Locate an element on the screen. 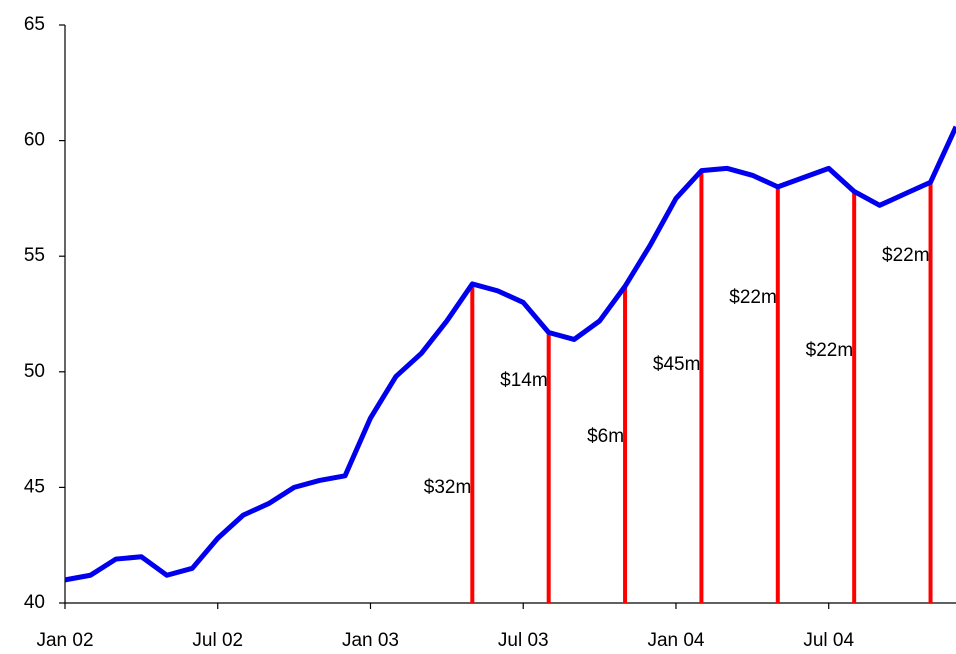 This screenshot has width=956, height=654. x-tick-label: Jul 03 is located at coordinates (523, 640).